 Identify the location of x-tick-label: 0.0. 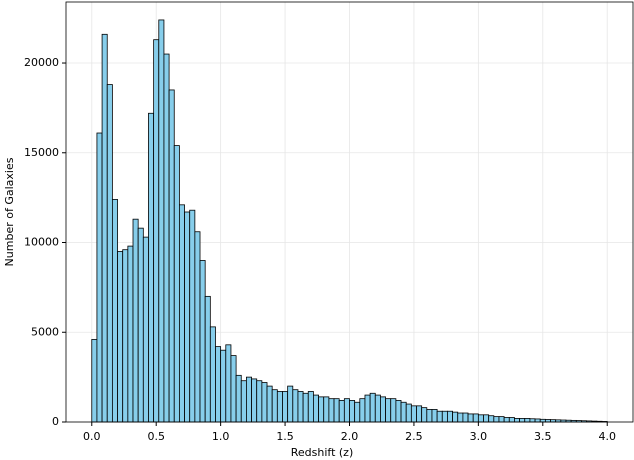
(92, 436).